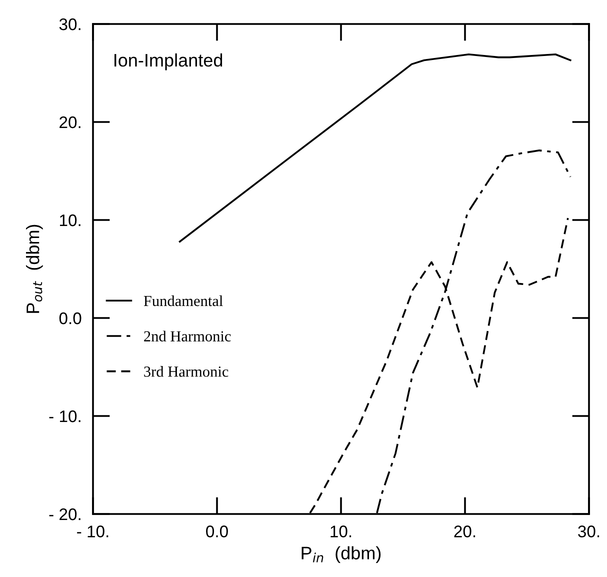 The image size is (607, 577). What do you see at coordinates (341, 555) in the screenshot?
I see `x-axis-title: P$_{in}$ (dbm)` at bounding box center [341, 555].